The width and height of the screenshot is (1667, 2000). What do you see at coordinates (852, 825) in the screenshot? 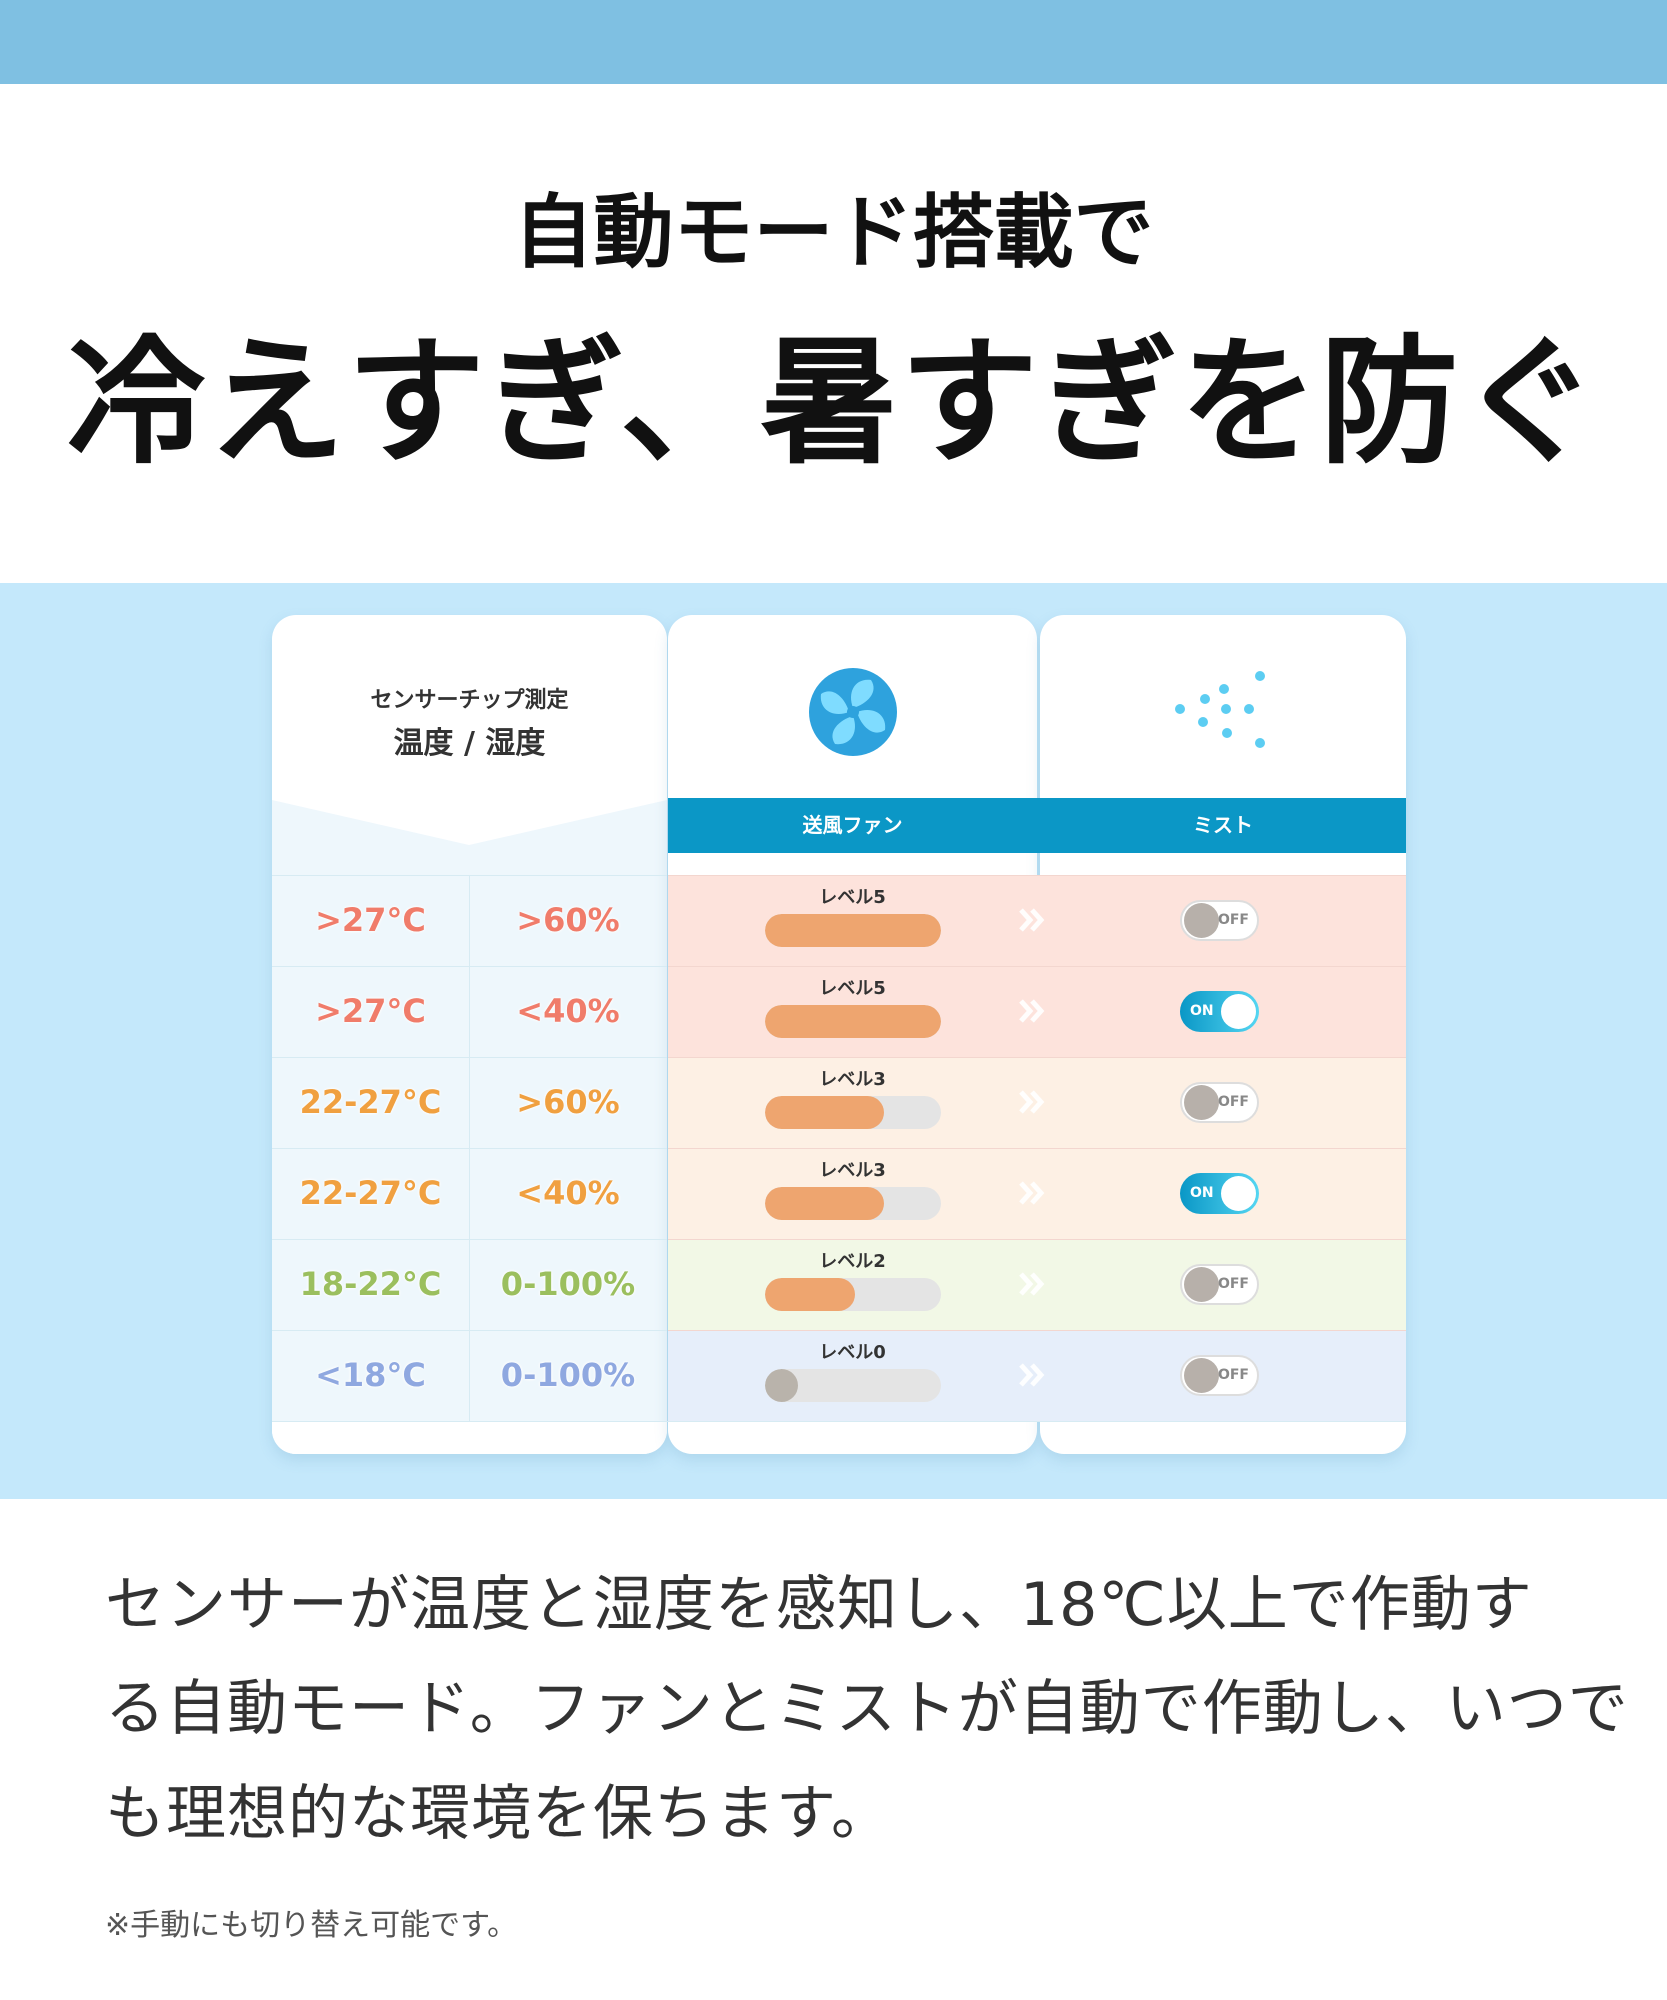
I see `column-header: 送風ファン` at bounding box center [852, 825].